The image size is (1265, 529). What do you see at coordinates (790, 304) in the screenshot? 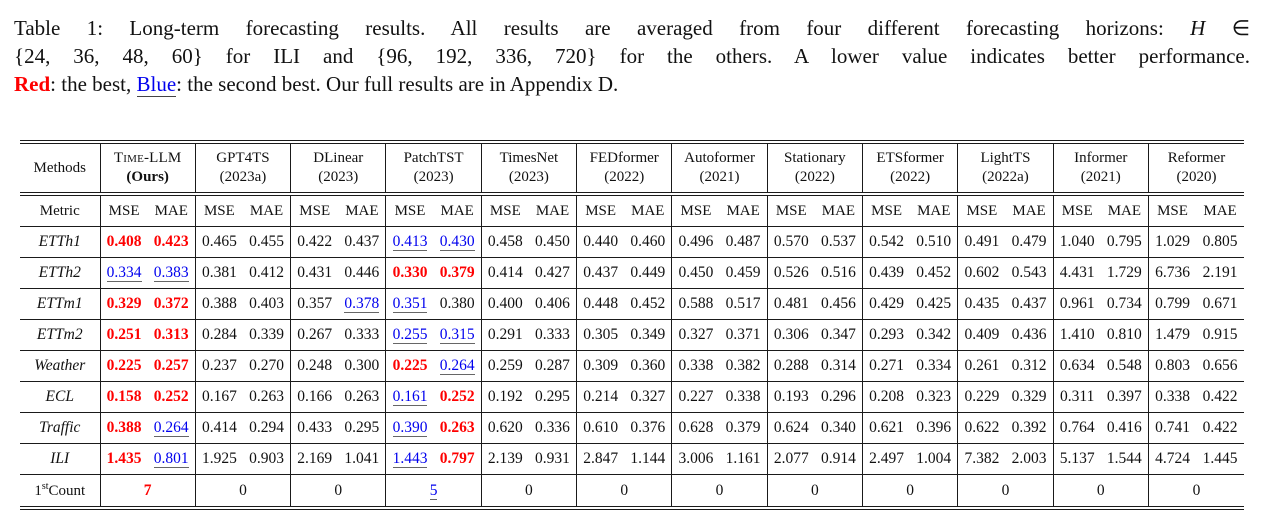
I see `value-cell: 0.481` at bounding box center [790, 304].